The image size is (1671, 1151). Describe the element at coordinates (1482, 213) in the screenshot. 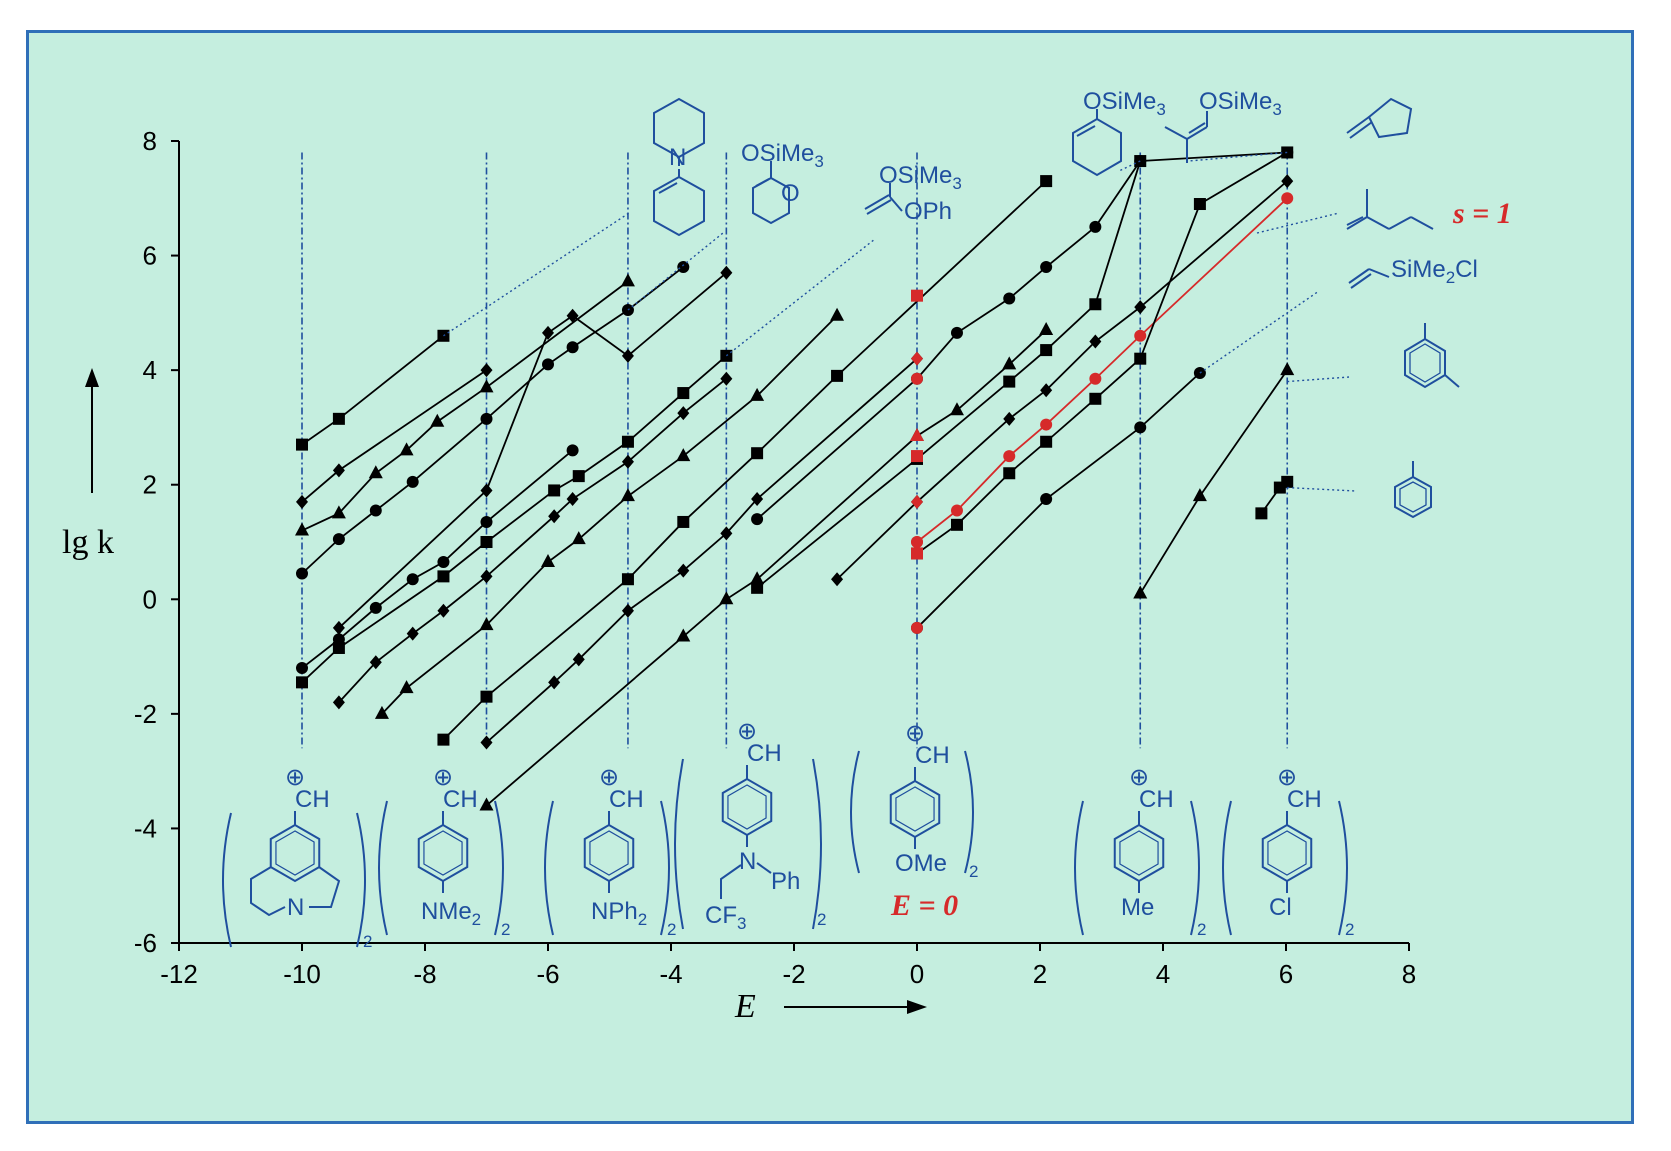

I see `s-equals-one-label: s = 1` at that location.